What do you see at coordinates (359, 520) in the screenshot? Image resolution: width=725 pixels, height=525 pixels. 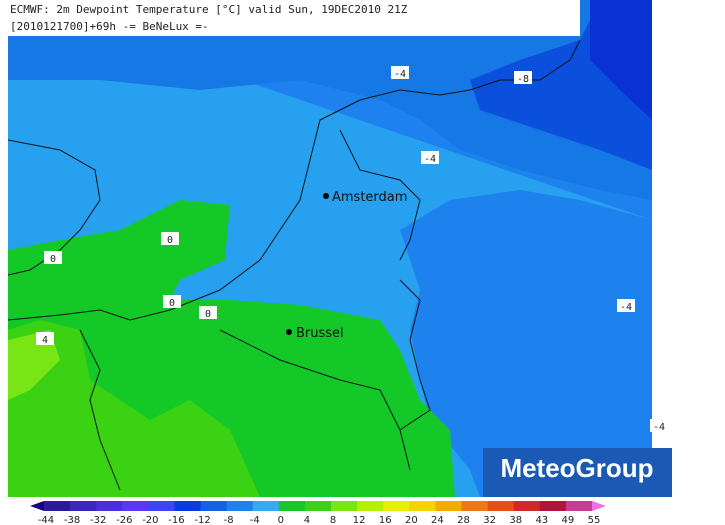 I see `colorbar-tick-label: 12` at bounding box center [359, 520].